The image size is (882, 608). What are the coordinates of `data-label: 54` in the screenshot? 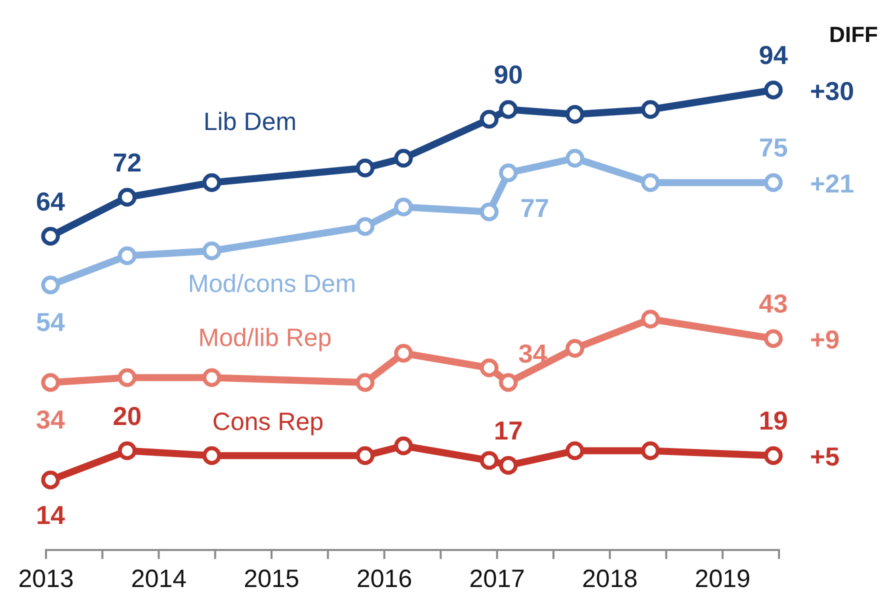 It's located at (51, 322).